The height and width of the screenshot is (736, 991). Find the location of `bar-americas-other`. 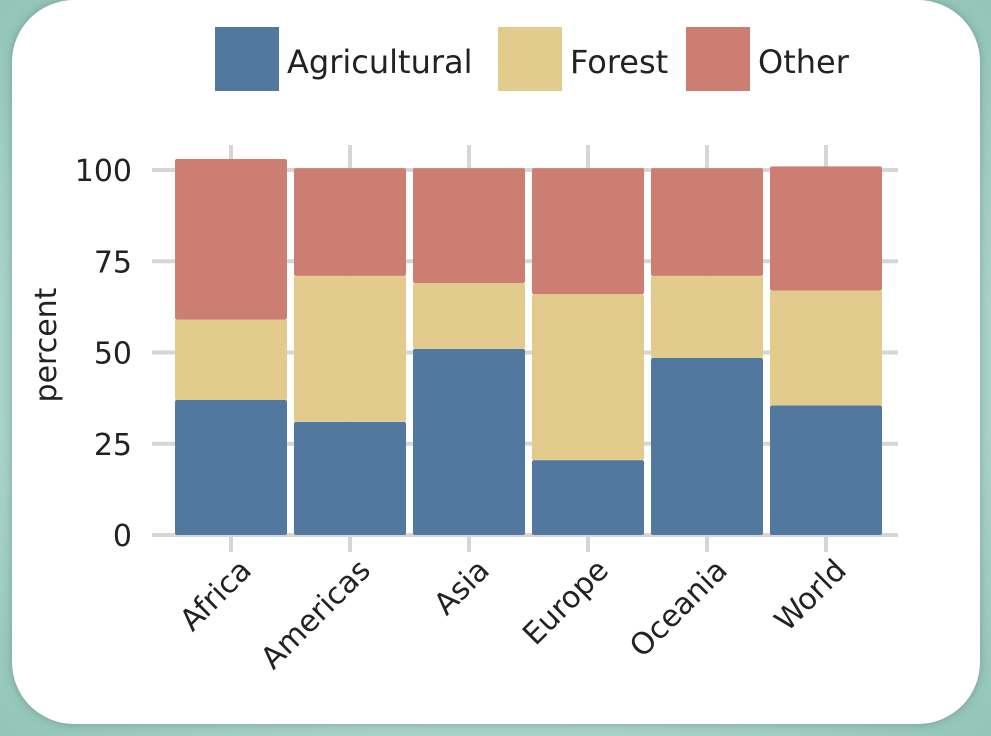

bar-americas-other is located at coordinates (350, 222).